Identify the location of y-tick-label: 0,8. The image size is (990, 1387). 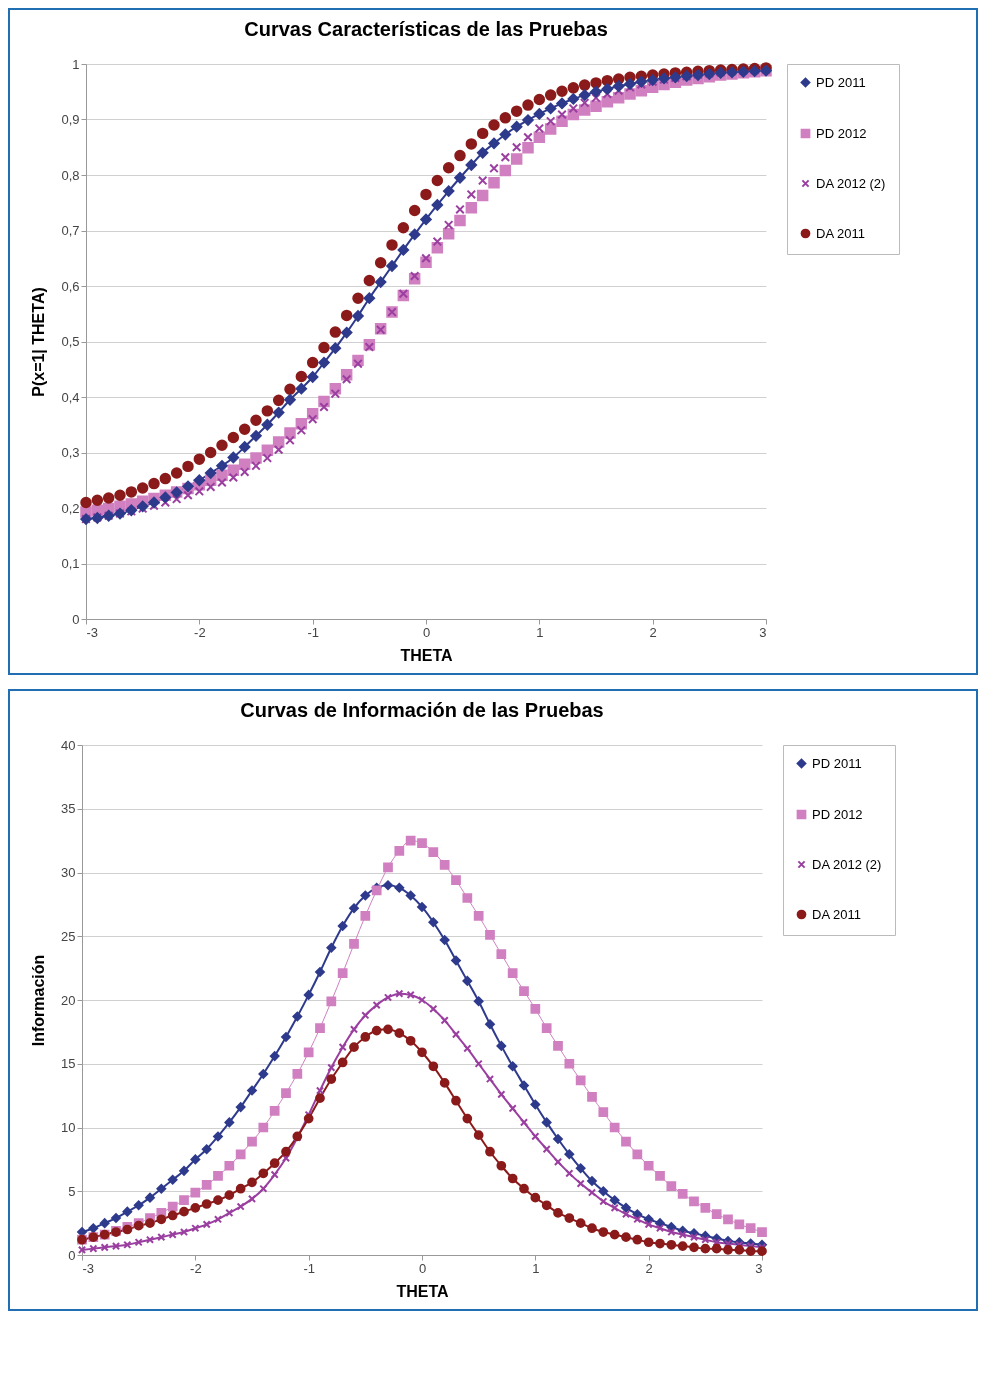
(70, 175).